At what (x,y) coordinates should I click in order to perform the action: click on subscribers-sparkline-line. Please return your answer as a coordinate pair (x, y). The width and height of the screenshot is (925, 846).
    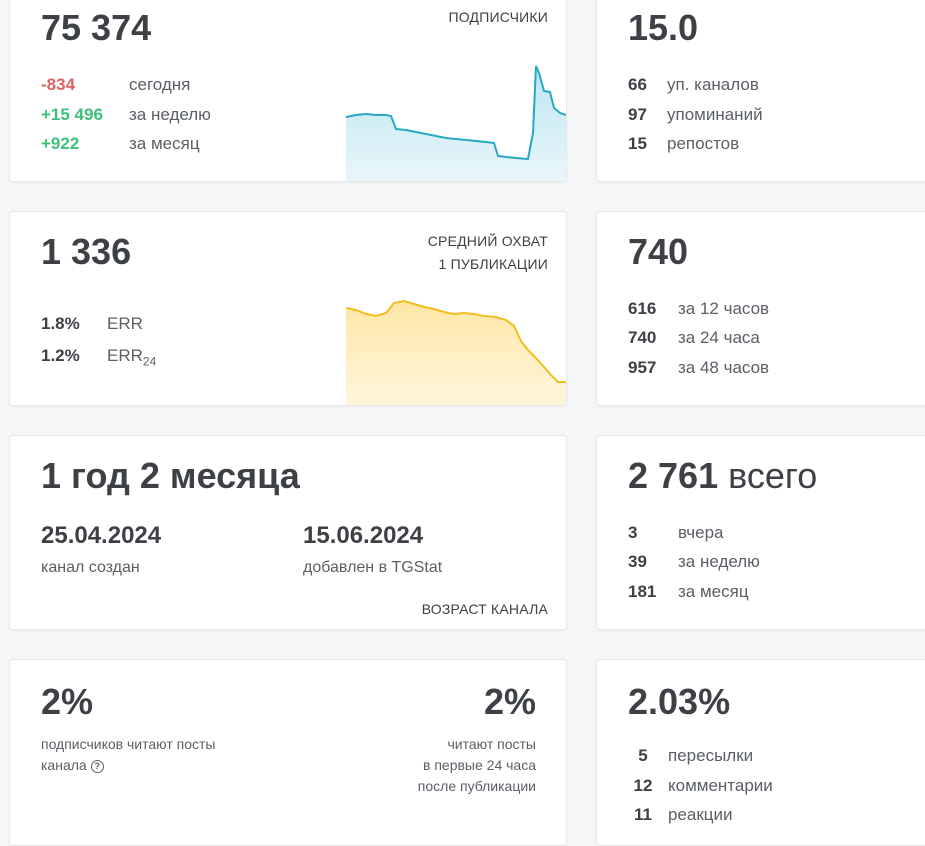
    Looking at the image, I should click on (456, 113).